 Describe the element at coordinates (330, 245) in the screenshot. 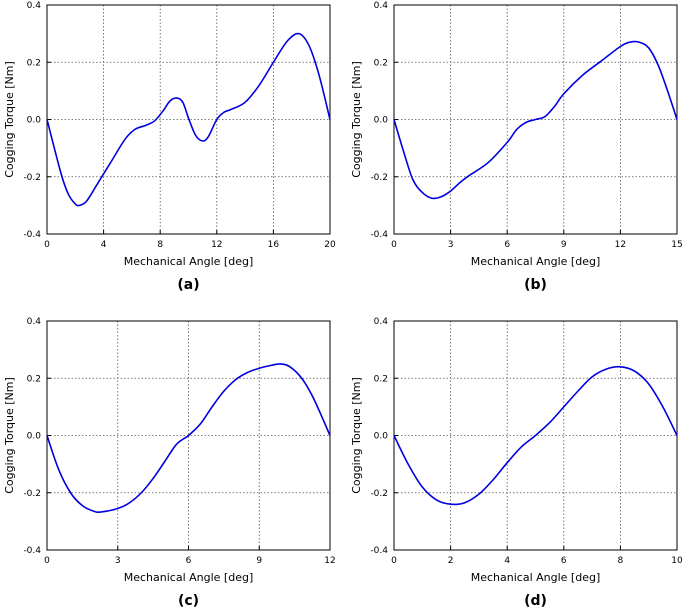

I see `x-tick-label: 20` at that location.